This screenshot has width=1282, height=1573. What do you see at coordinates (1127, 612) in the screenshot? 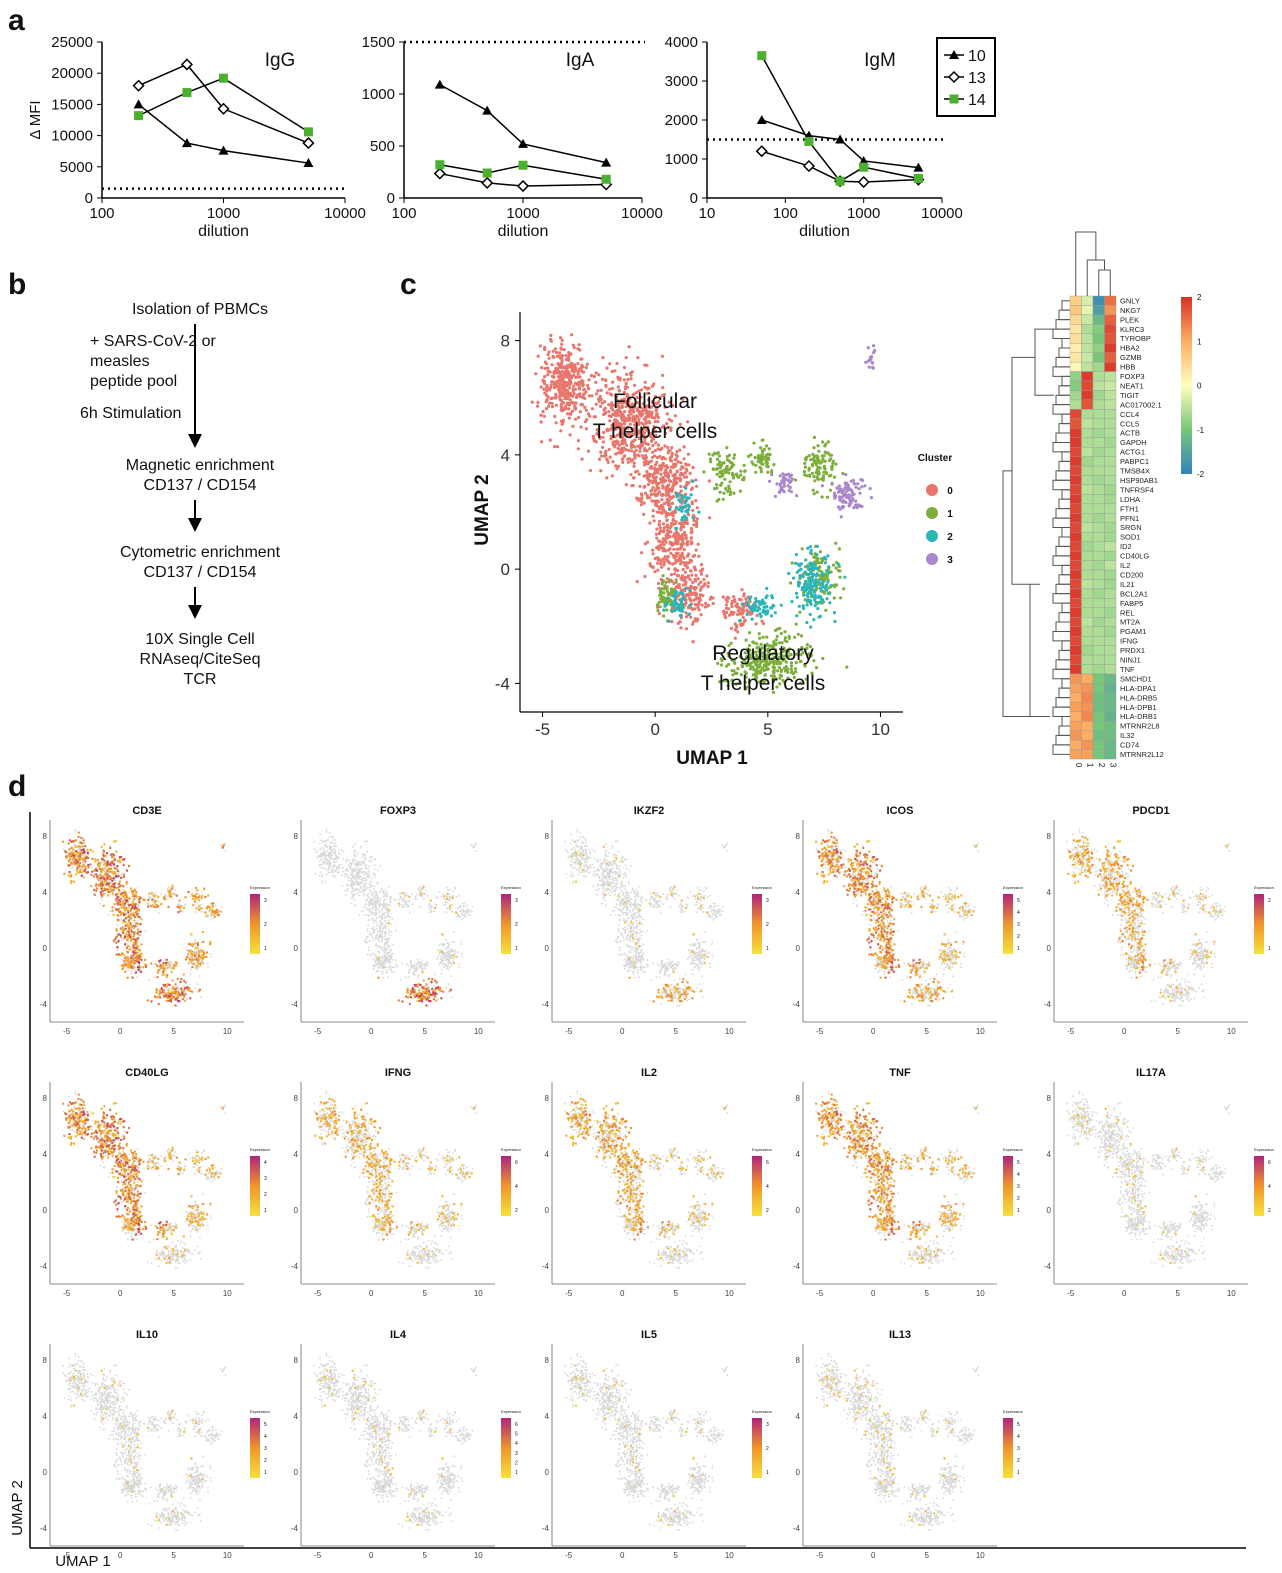
I see `heatmap-row-label: REL` at bounding box center [1127, 612].